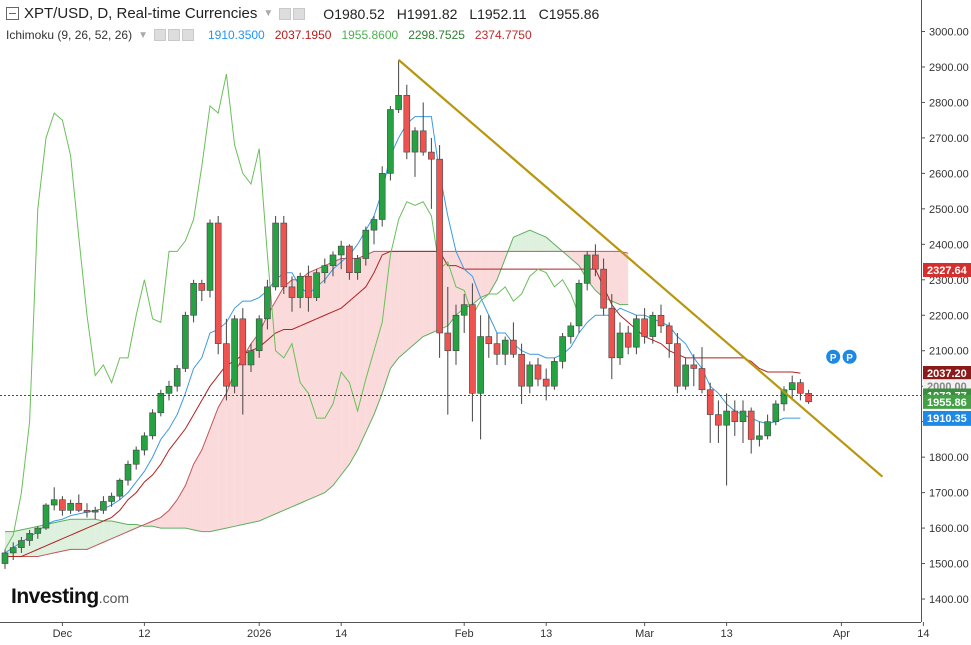 The width and height of the screenshot is (971, 645). I want to click on y-tick-label: 2100.00, so click(949, 352).